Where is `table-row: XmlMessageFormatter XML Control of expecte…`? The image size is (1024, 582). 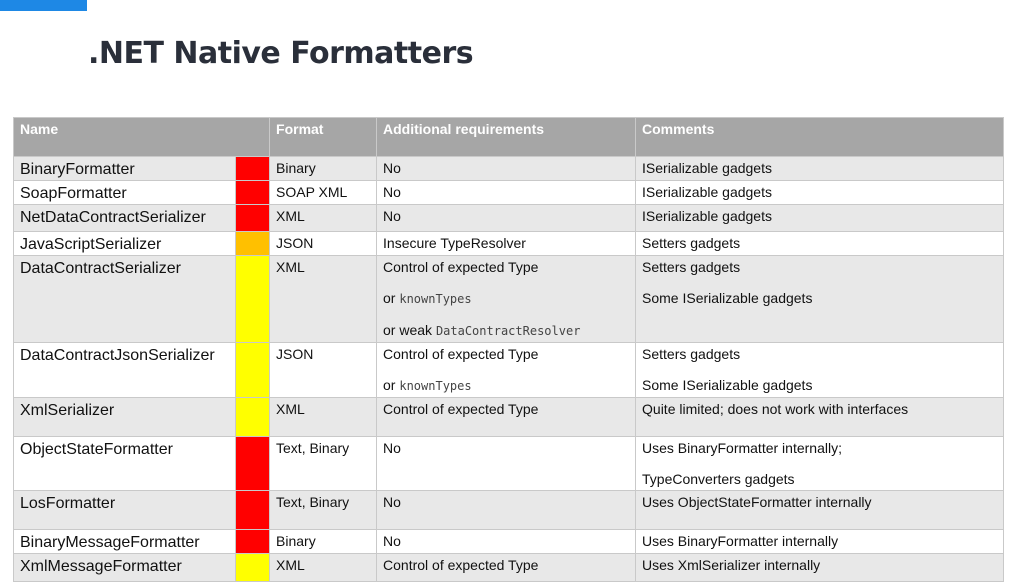 table-row: XmlMessageFormatter XML Control of expecte… is located at coordinates (509, 567).